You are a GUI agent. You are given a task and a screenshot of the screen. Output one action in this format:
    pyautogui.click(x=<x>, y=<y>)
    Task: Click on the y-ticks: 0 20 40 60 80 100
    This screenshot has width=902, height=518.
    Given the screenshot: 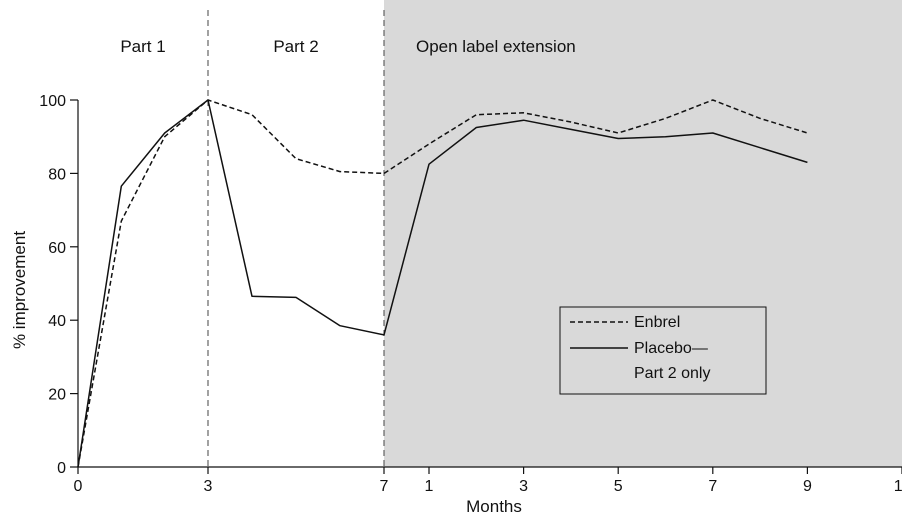 What is the action you would take?
    pyautogui.click(x=58, y=285)
    